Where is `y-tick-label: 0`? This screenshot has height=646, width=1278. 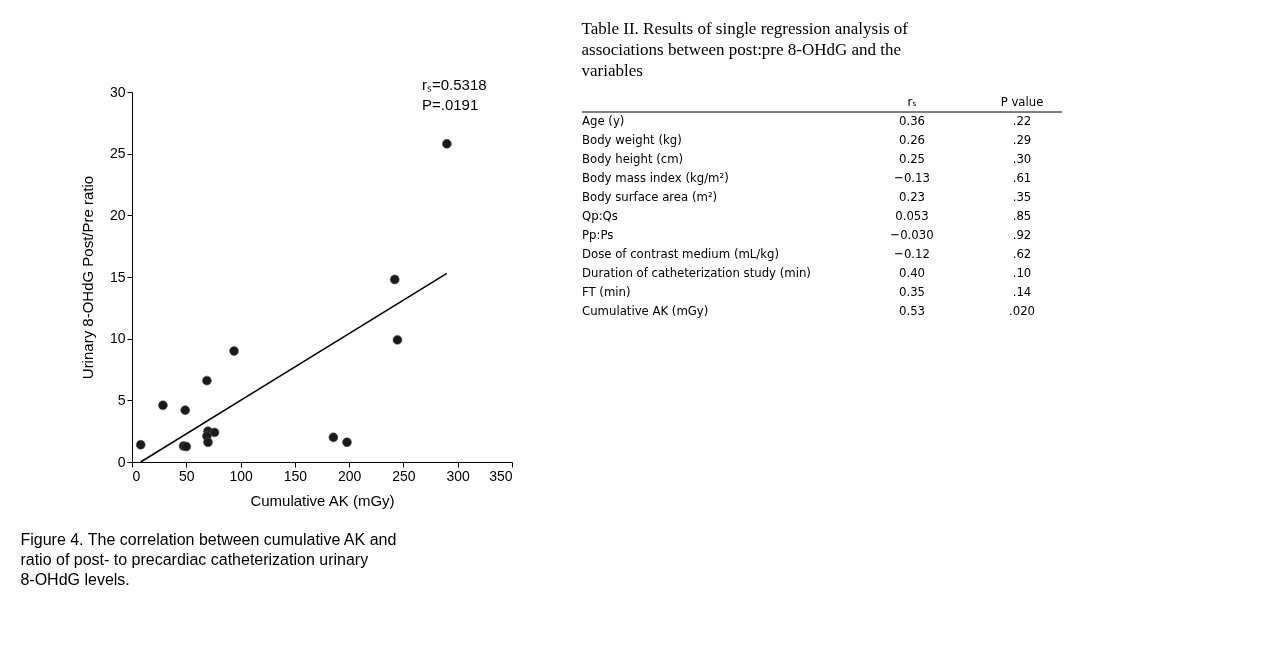
y-tick-label: 0 is located at coordinates (121, 461).